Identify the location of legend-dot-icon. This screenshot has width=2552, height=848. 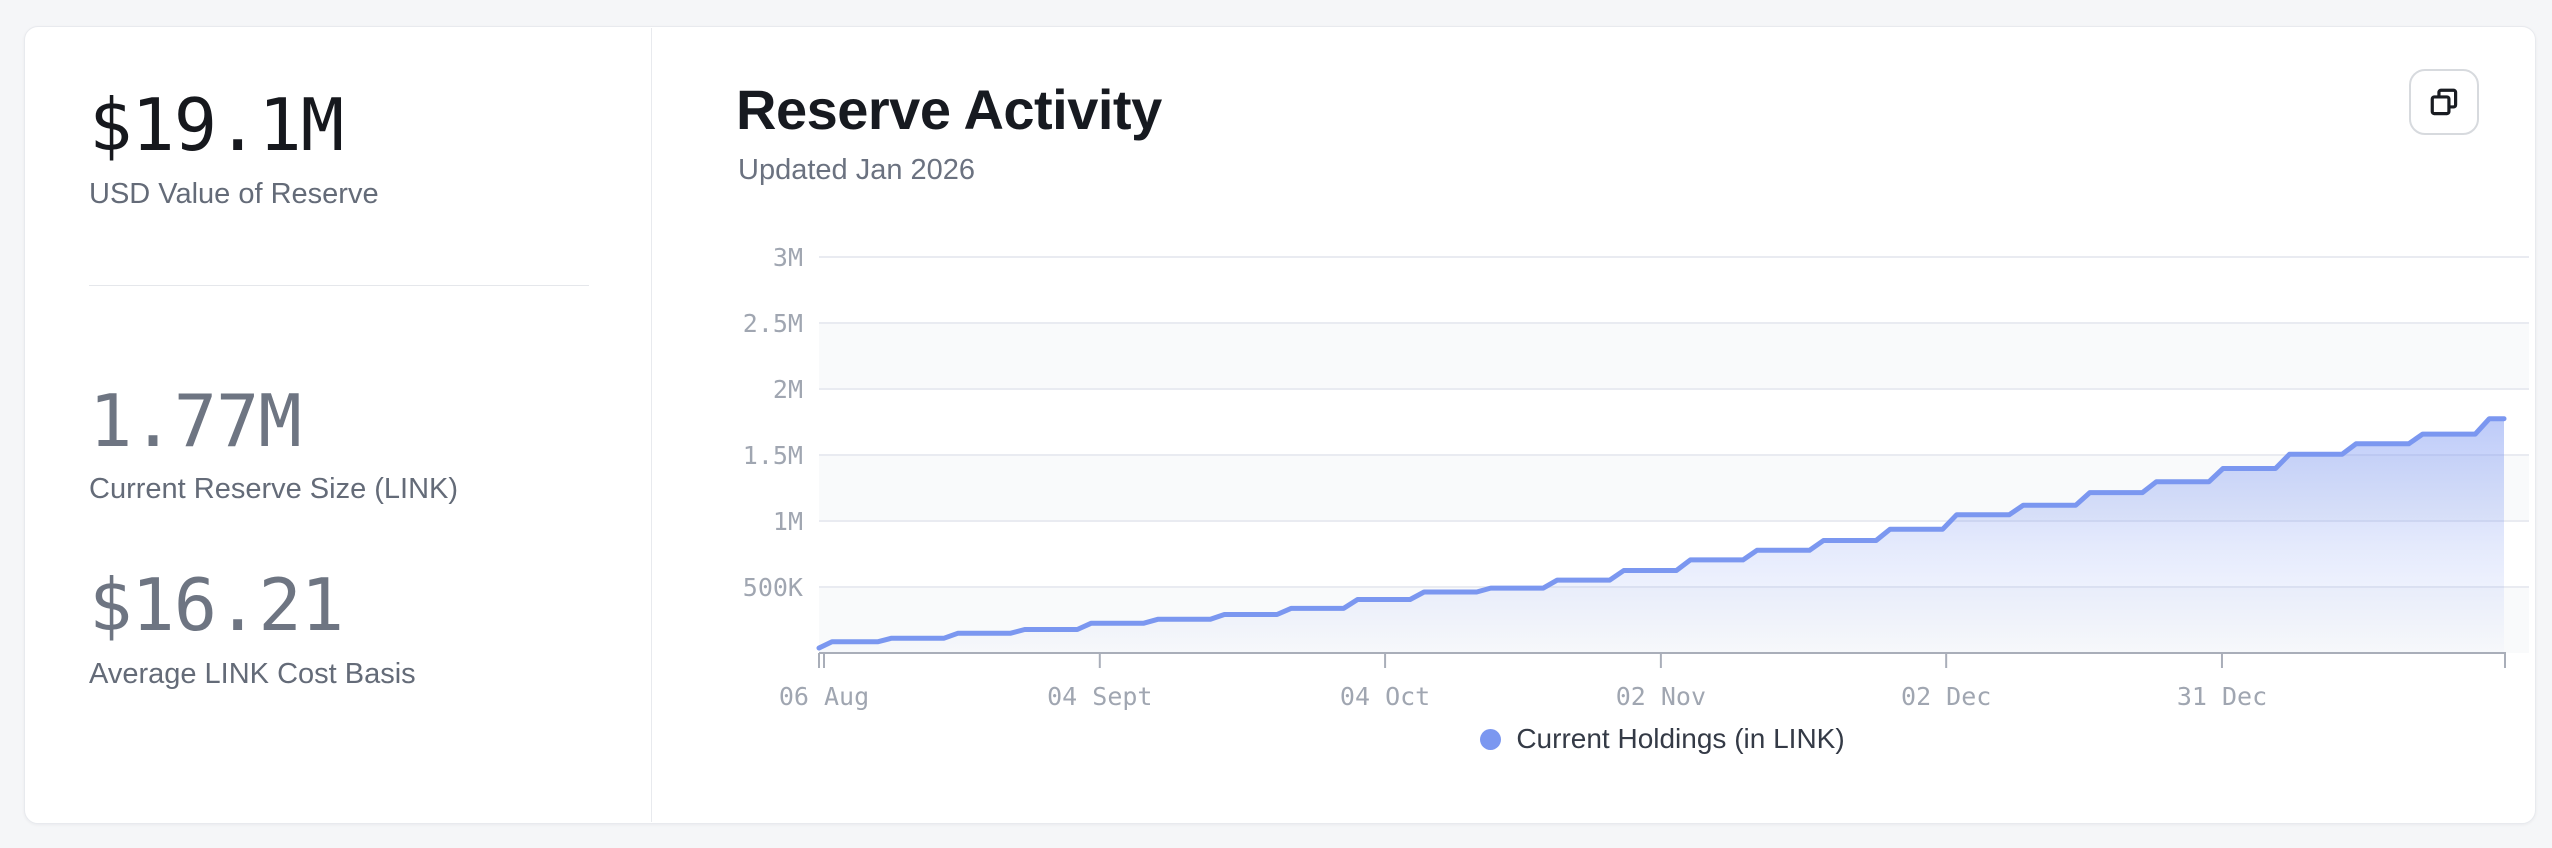
(1491, 739).